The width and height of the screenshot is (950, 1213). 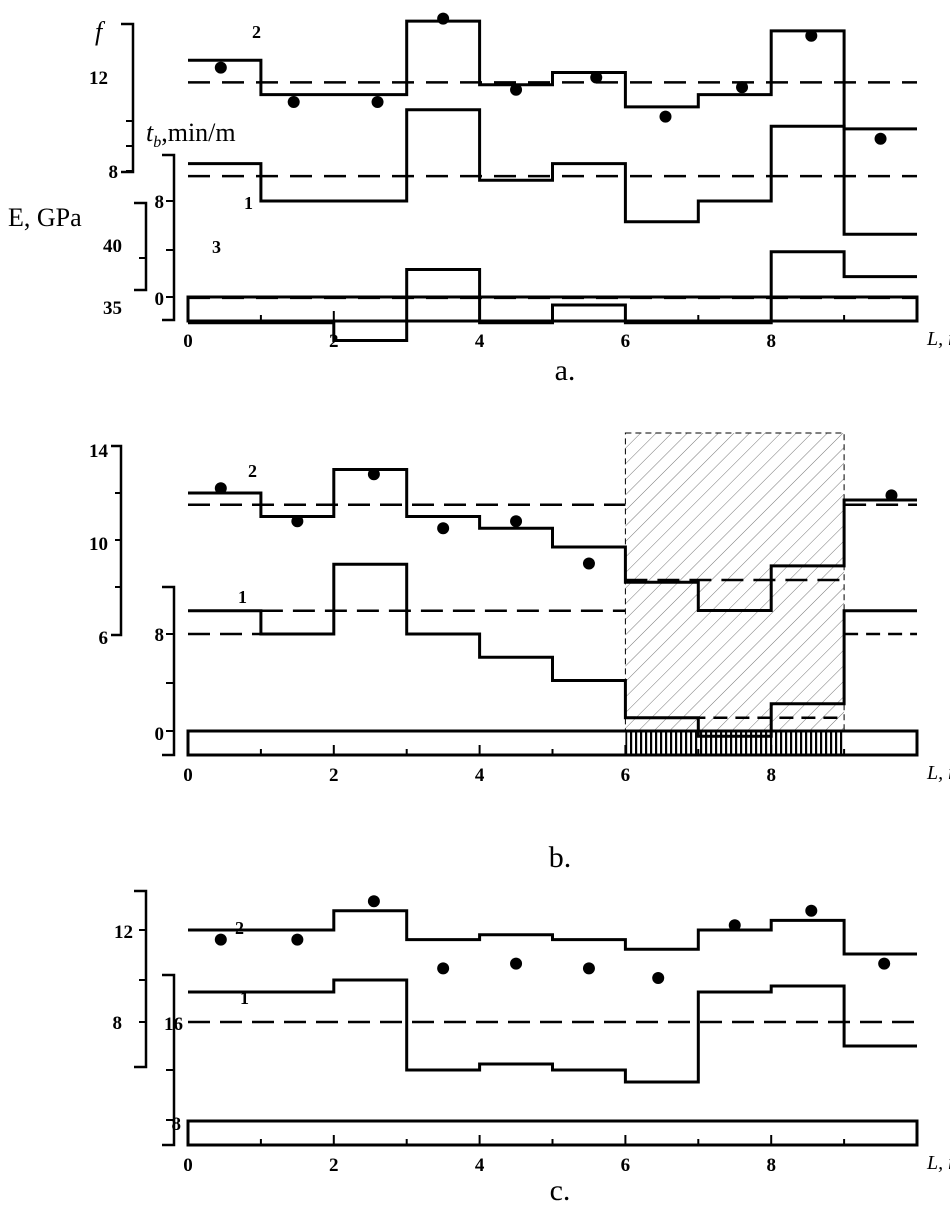 What do you see at coordinates (735, 743) in the screenshot?
I see `panel-b-axis-hatch` at bounding box center [735, 743].